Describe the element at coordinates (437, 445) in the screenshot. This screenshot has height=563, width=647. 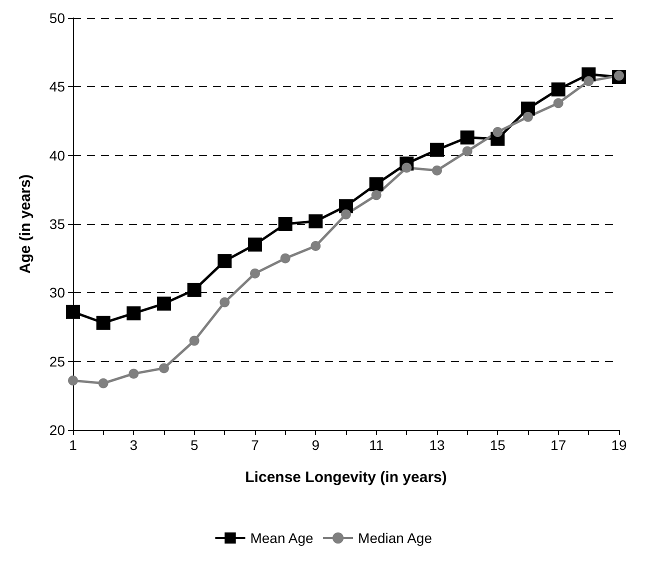
I see `x-tick-label: 13` at that location.